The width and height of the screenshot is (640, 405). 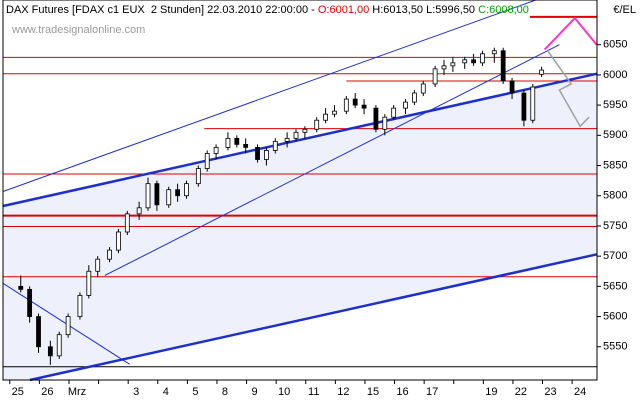 I want to click on x-tick-label: 4, so click(x=166, y=392).